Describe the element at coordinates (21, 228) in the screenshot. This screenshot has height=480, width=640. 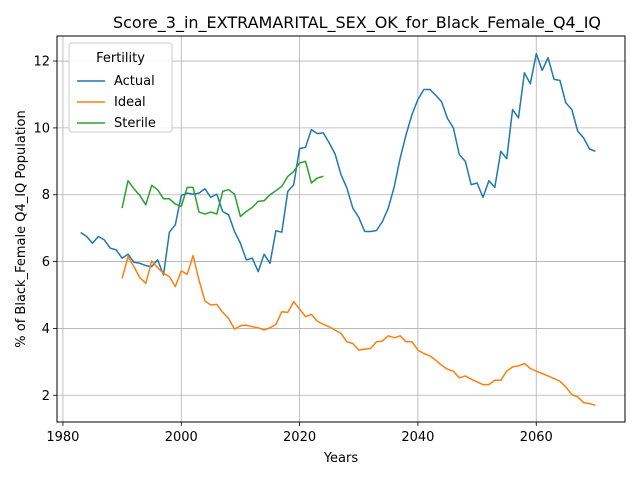
I see `y-axis-label: % of Black_Female Q4_IQ Population` at that location.